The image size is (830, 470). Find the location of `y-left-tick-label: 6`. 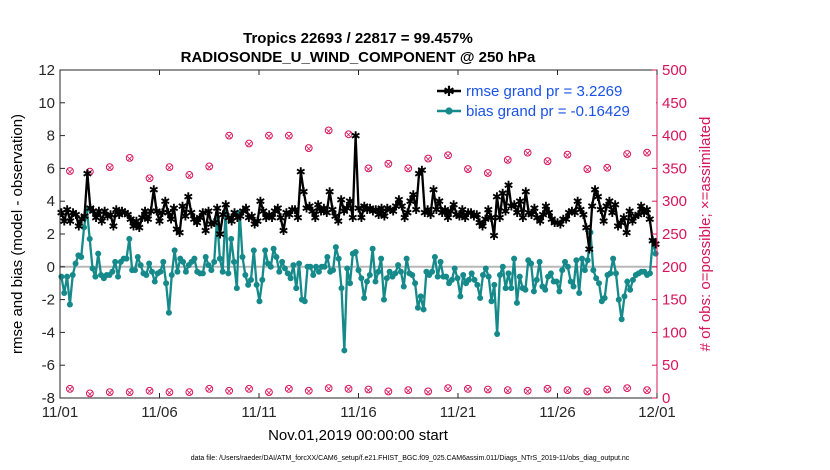

y-left-tick-label: 6 is located at coordinates (51, 168).